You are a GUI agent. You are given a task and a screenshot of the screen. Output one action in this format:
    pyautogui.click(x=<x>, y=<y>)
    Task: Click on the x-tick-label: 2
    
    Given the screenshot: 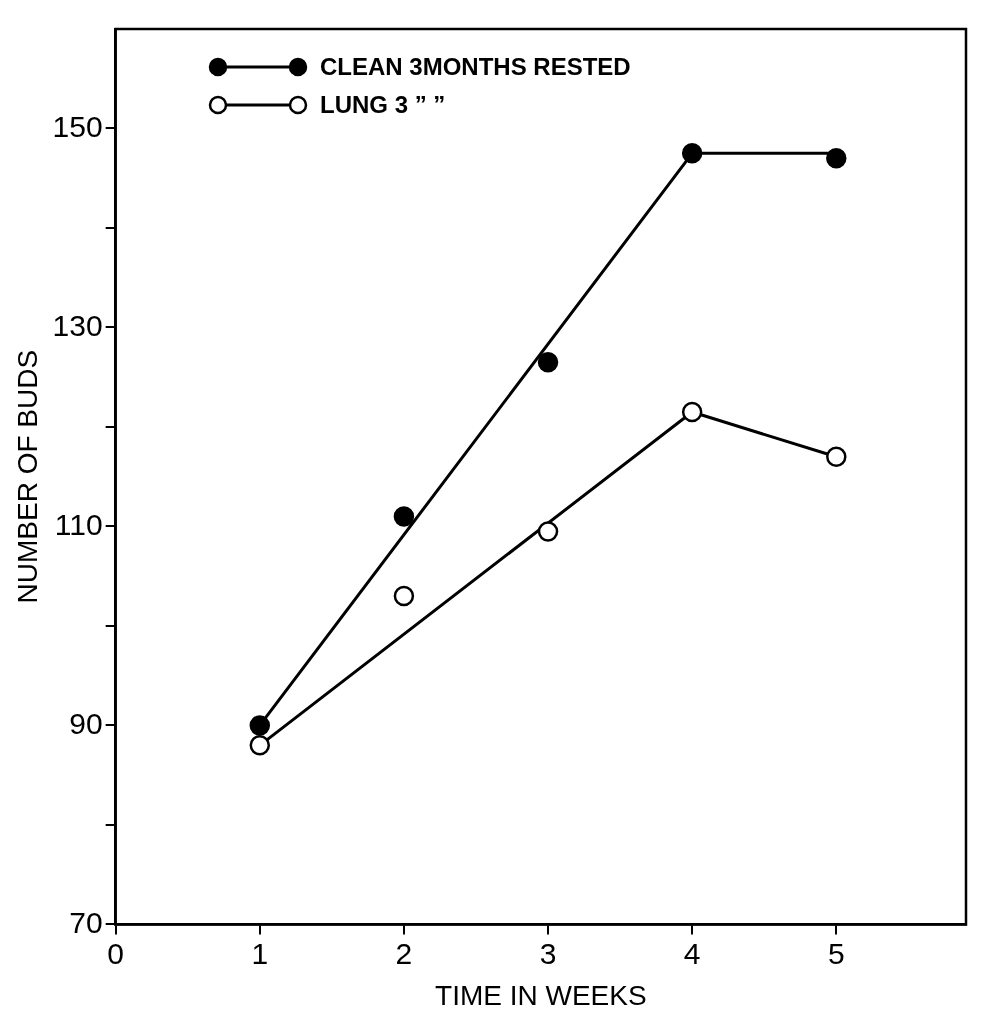 What is the action you would take?
    pyautogui.click(x=404, y=953)
    